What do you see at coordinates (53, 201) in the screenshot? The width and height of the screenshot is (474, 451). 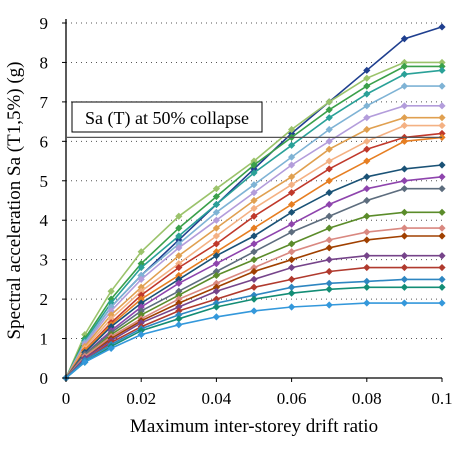 I see `y-tick-labels: 0 1 2 3 4 5 6 7 8 9` at bounding box center [53, 201].